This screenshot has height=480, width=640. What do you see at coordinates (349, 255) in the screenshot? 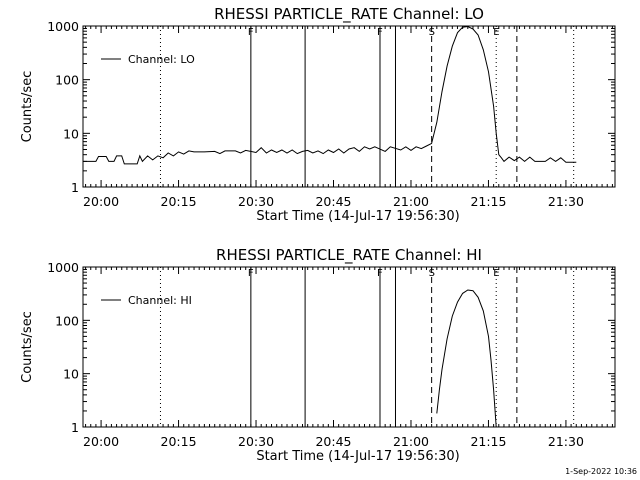
I see `chart-title: RHESSI PARTICLE_RATE Channel: HI` at bounding box center [349, 255].